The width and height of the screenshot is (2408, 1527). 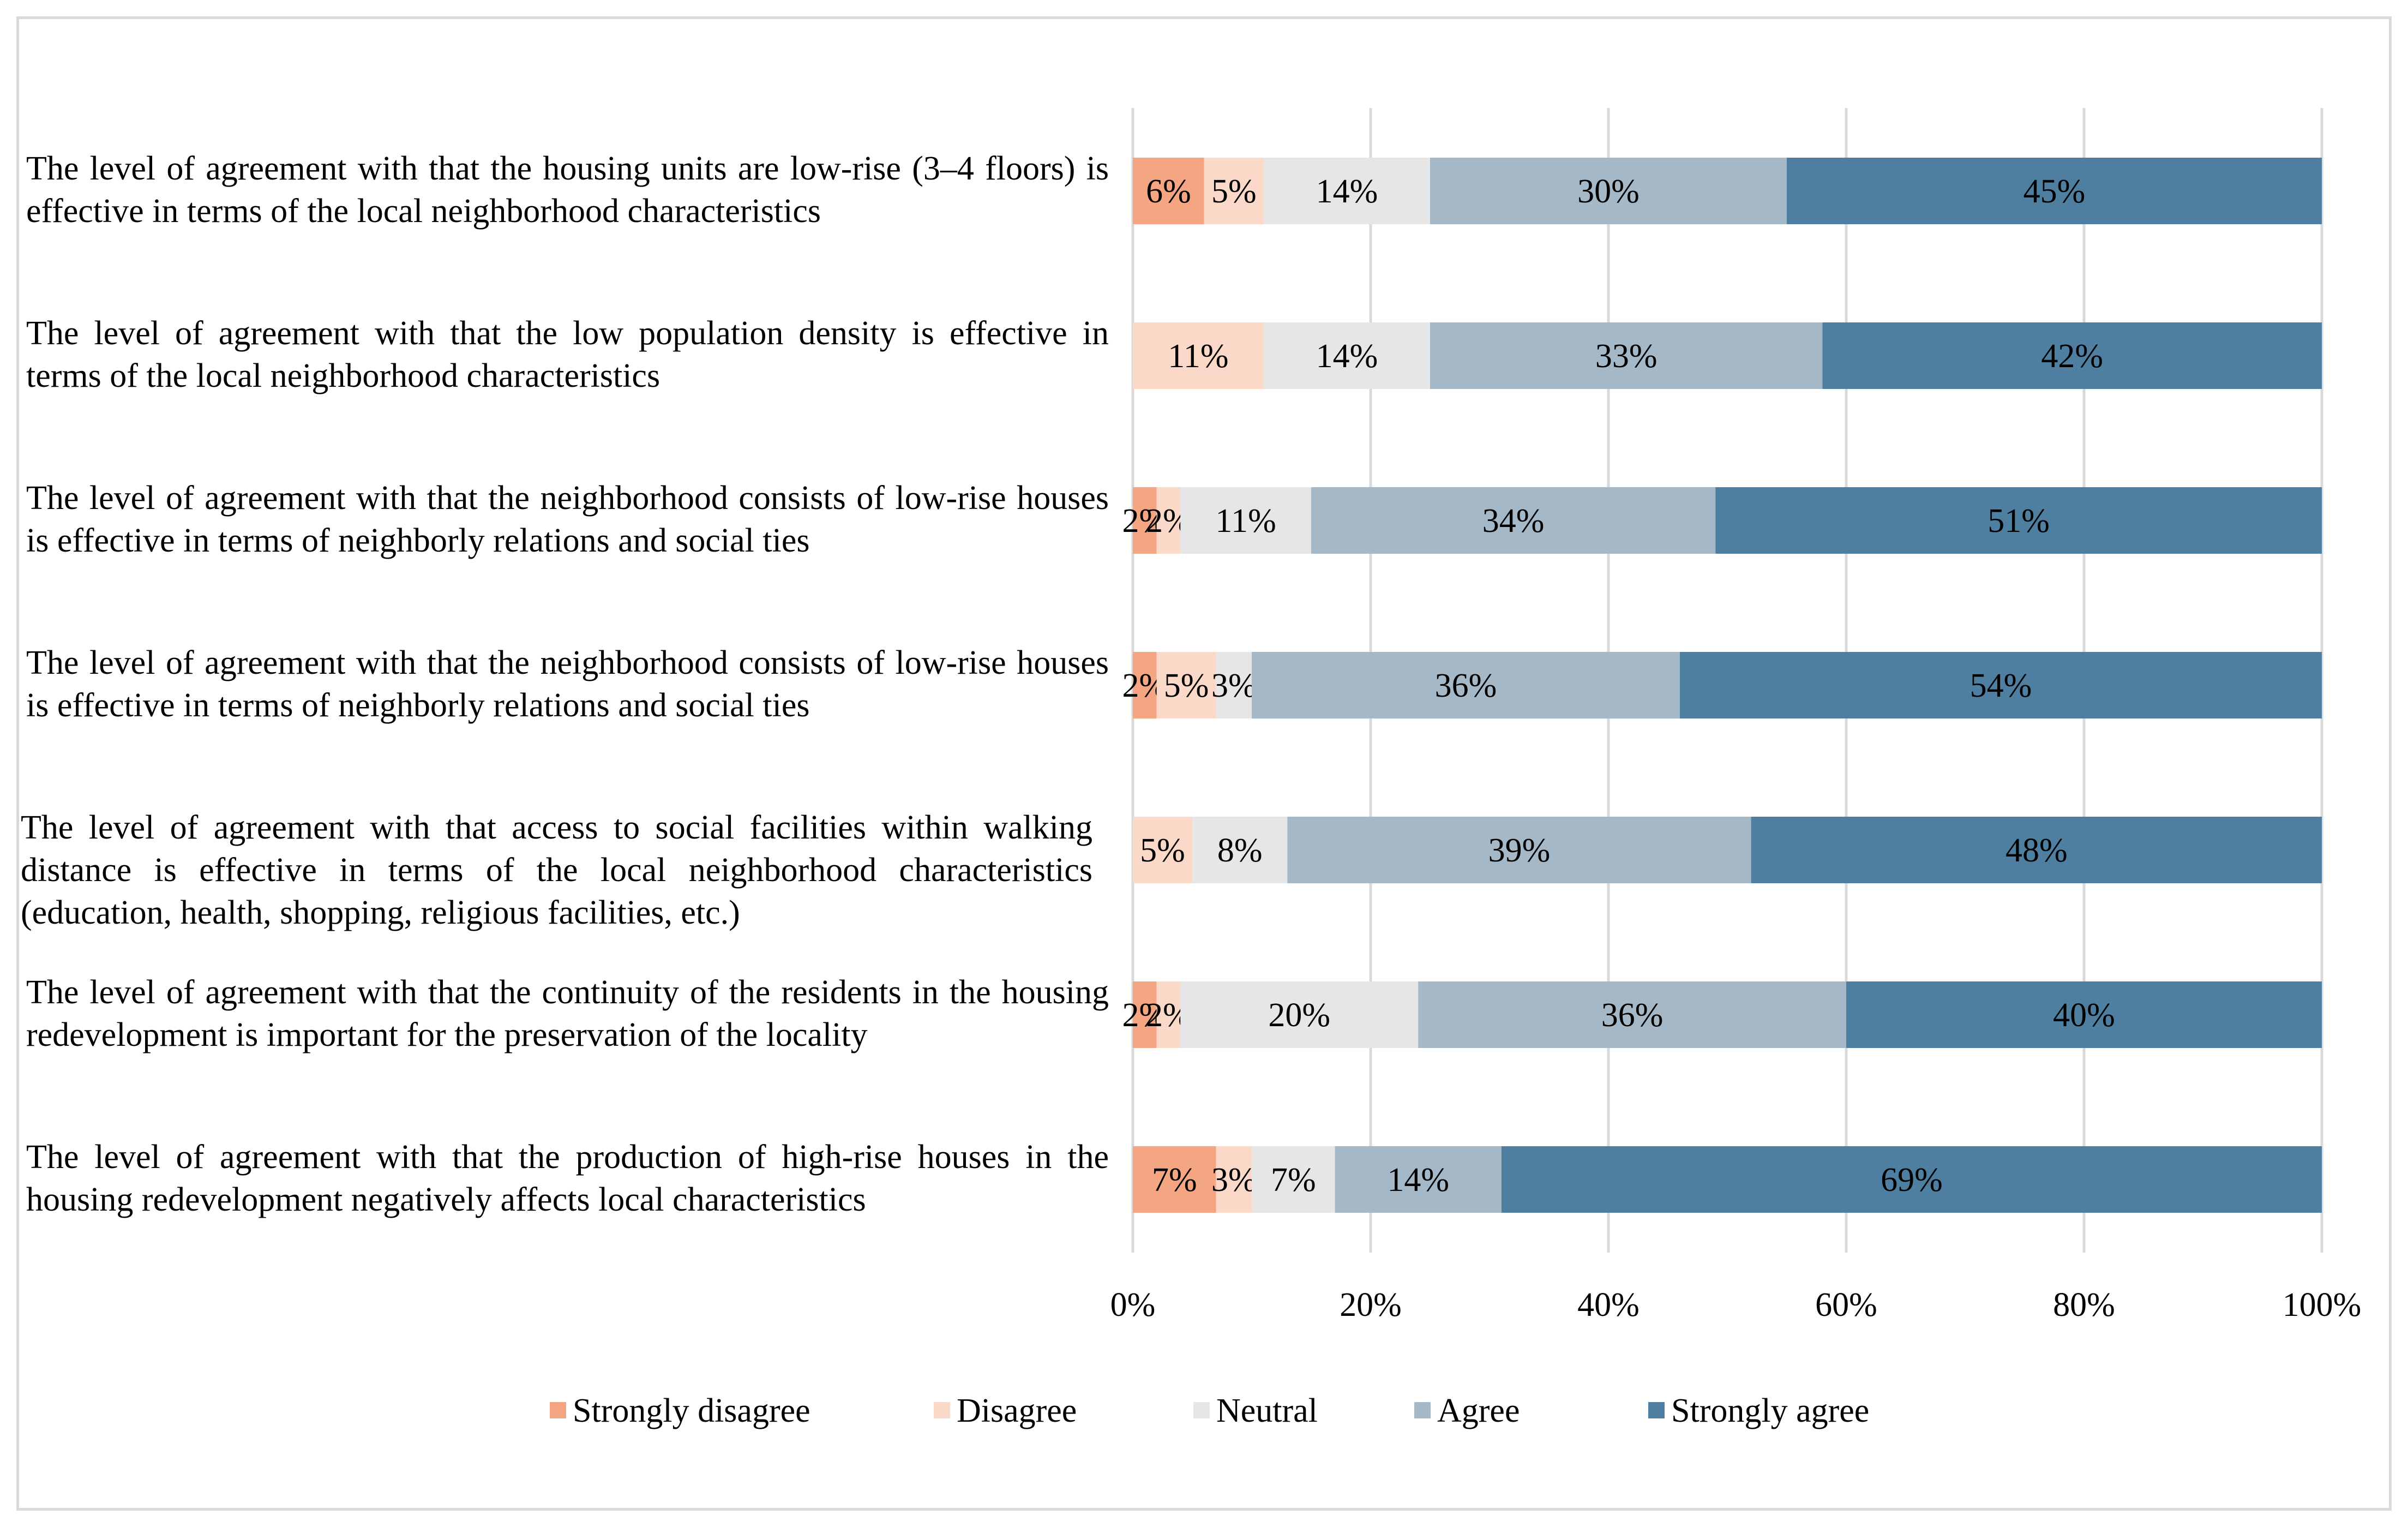 What do you see at coordinates (1267, 1410) in the screenshot?
I see `legend-label: Neutral` at bounding box center [1267, 1410].